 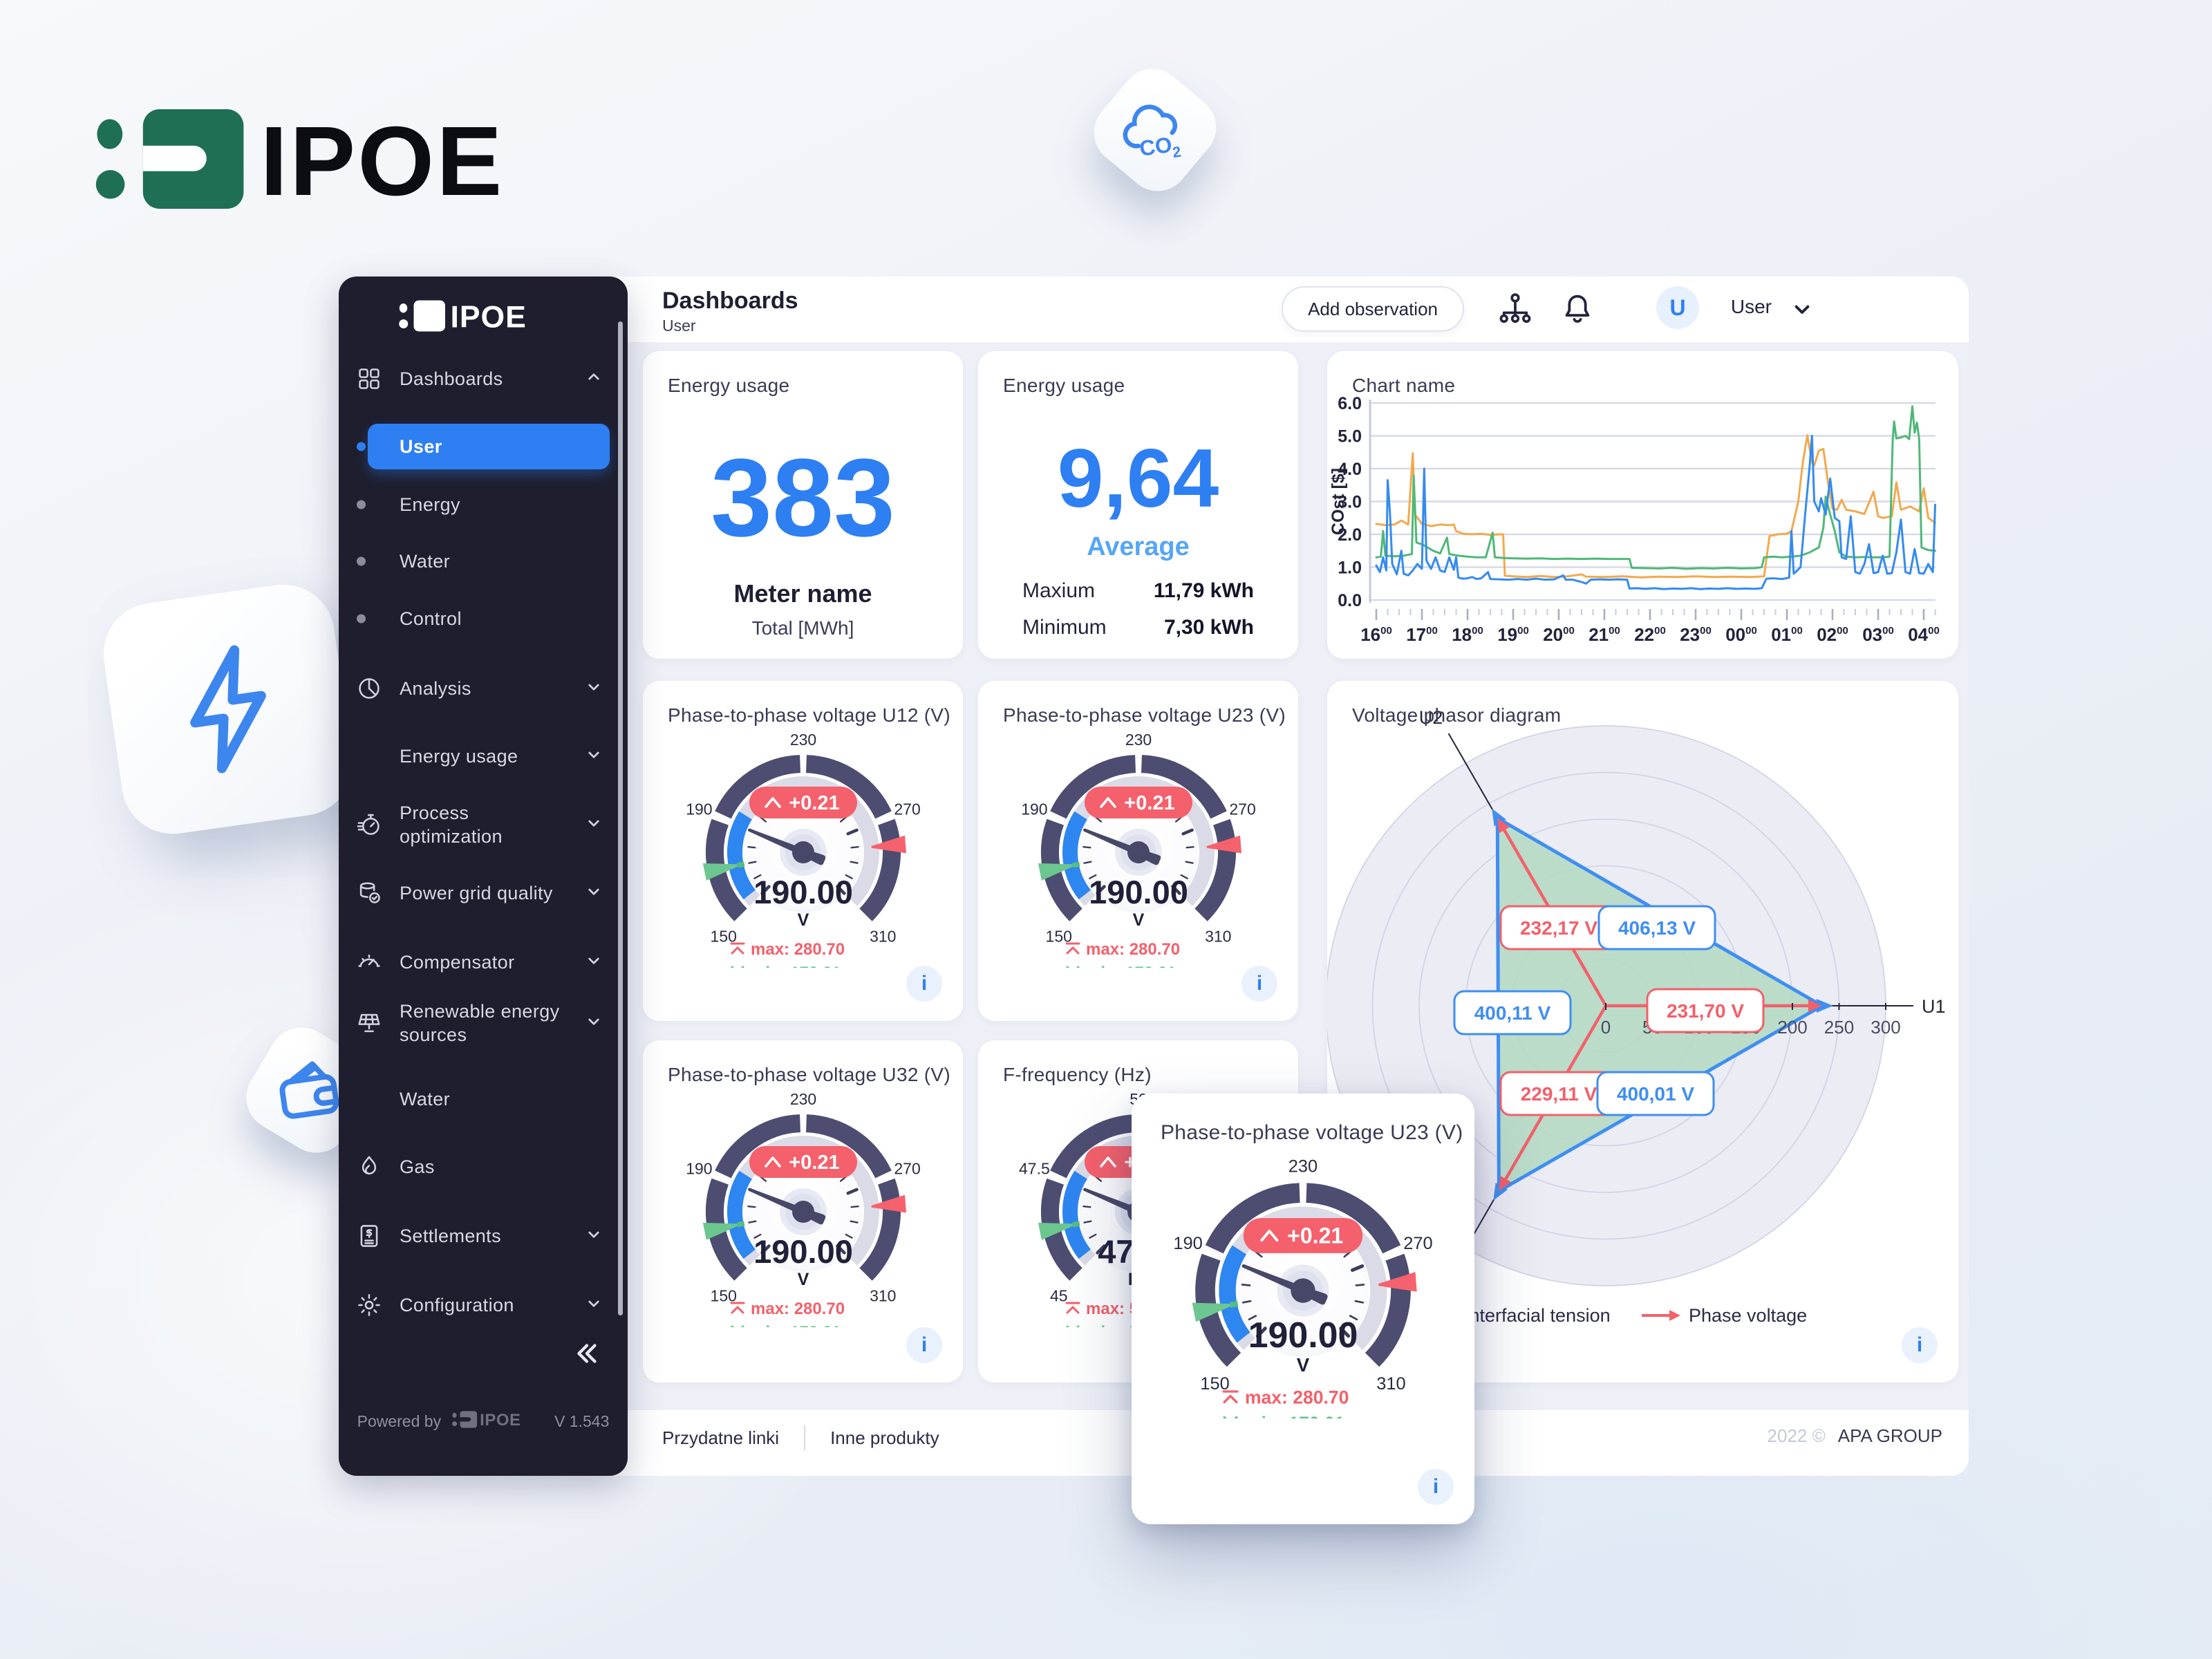 I want to click on sidebar-item-label: Configuration, so click(x=457, y=1305).